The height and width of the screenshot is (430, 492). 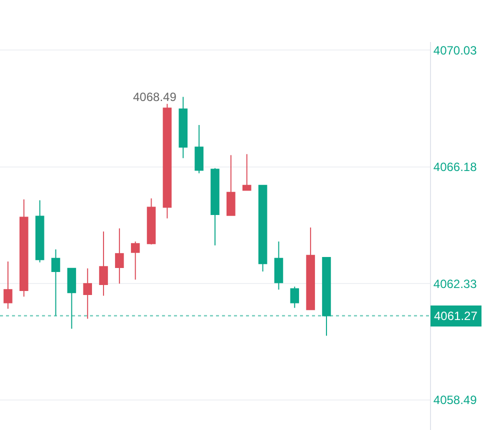 I want to click on annotation: 4068.49, so click(x=155, y=97).